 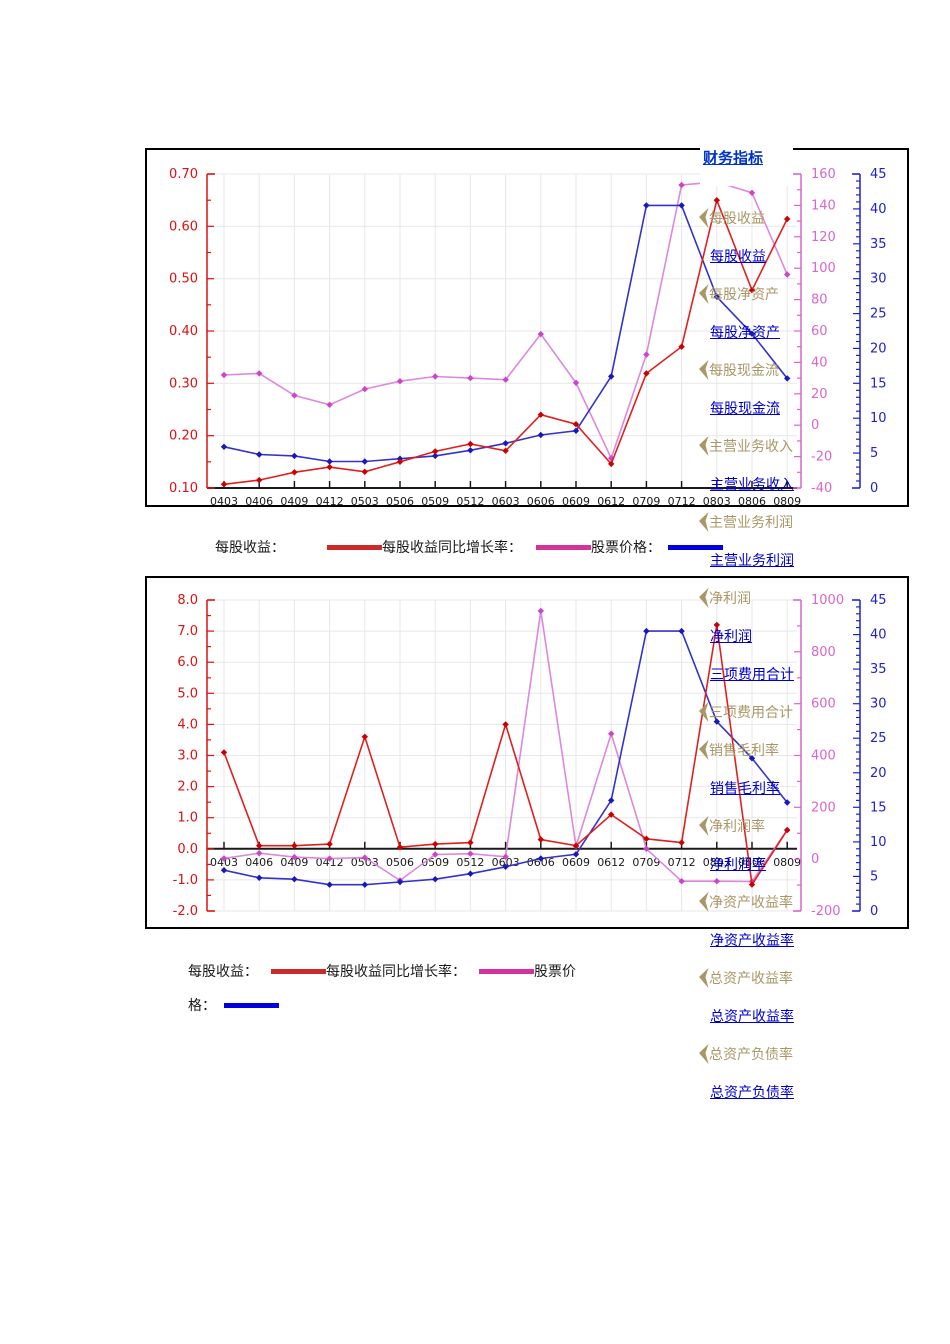 What do you see at coordinates (724, 598) in the screenshot?
I see `menu-item-tan-10: 净利润` at bounding box center [724, 598].